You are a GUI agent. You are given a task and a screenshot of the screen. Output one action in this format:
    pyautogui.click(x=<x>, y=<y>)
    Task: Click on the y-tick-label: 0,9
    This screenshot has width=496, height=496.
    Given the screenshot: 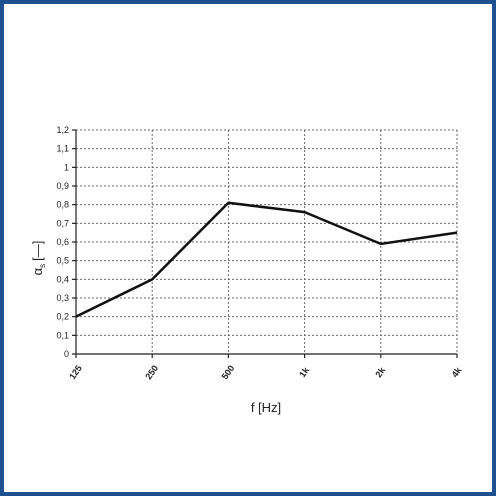 What is the action you would take?
    pyautogui.click(x=62, y=186)
    